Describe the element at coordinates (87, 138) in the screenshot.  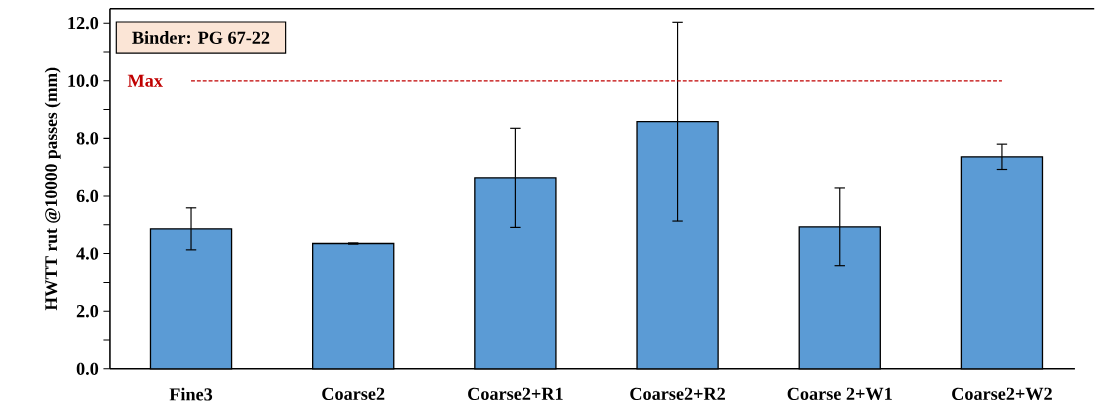
I see `y-tick-label: 8.0` at that location.